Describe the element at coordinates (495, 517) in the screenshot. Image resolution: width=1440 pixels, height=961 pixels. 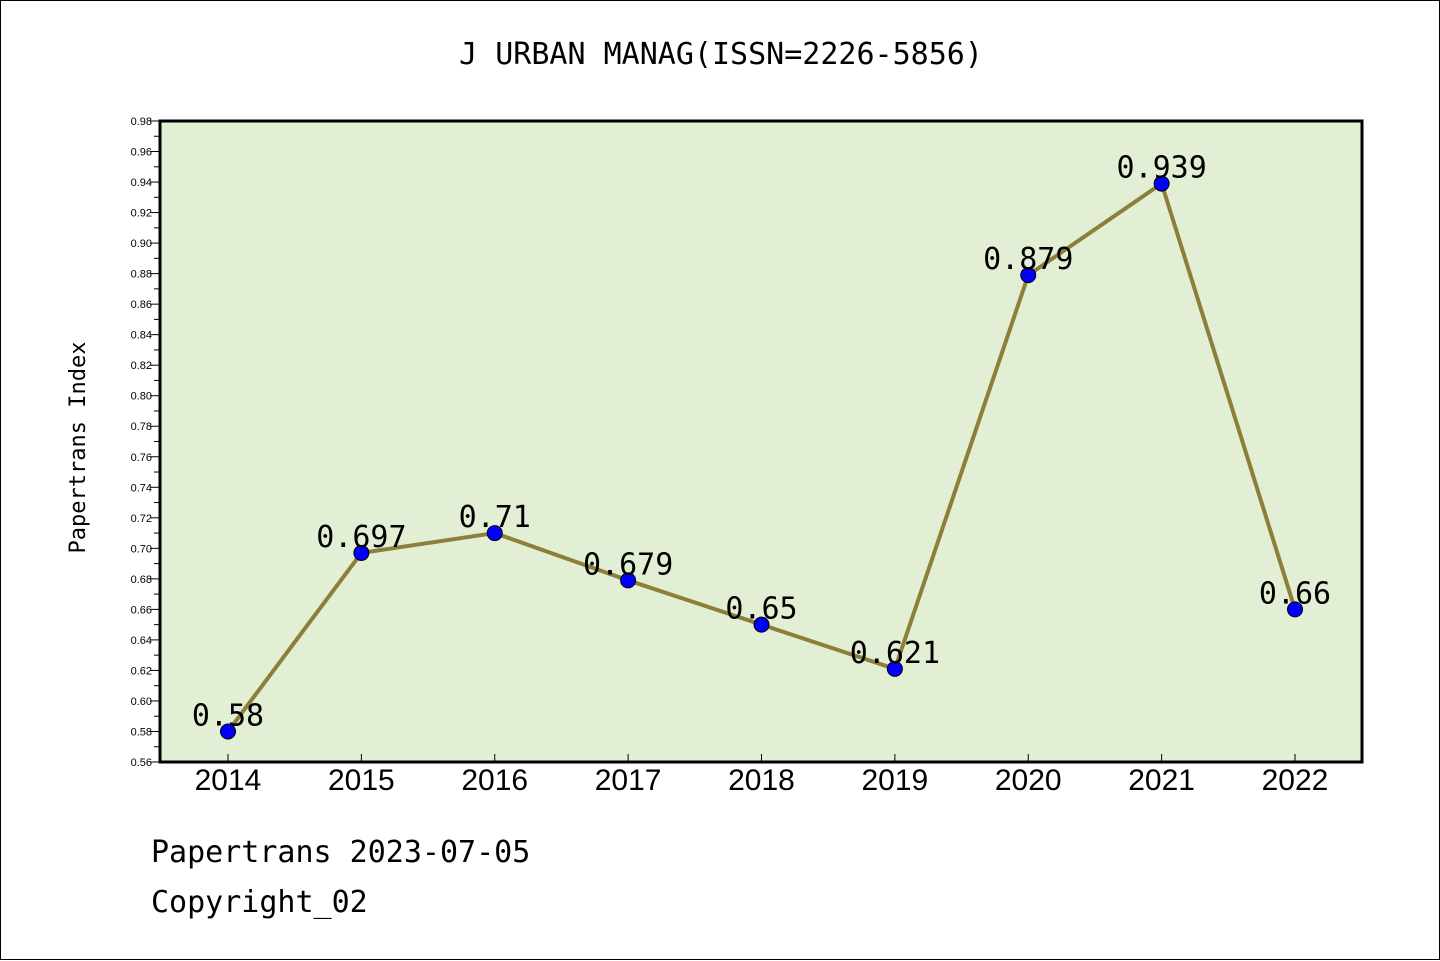
I see `data-label: 0.71` at that location.